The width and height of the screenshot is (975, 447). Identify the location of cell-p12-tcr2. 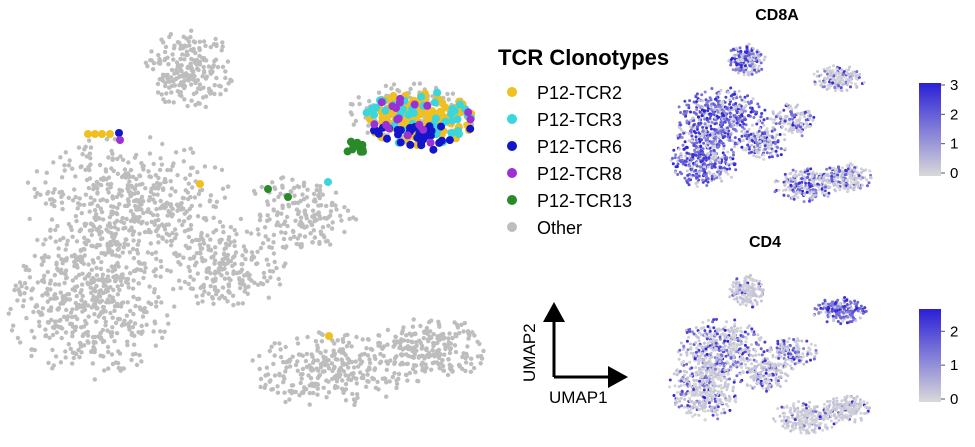
(427, 120).